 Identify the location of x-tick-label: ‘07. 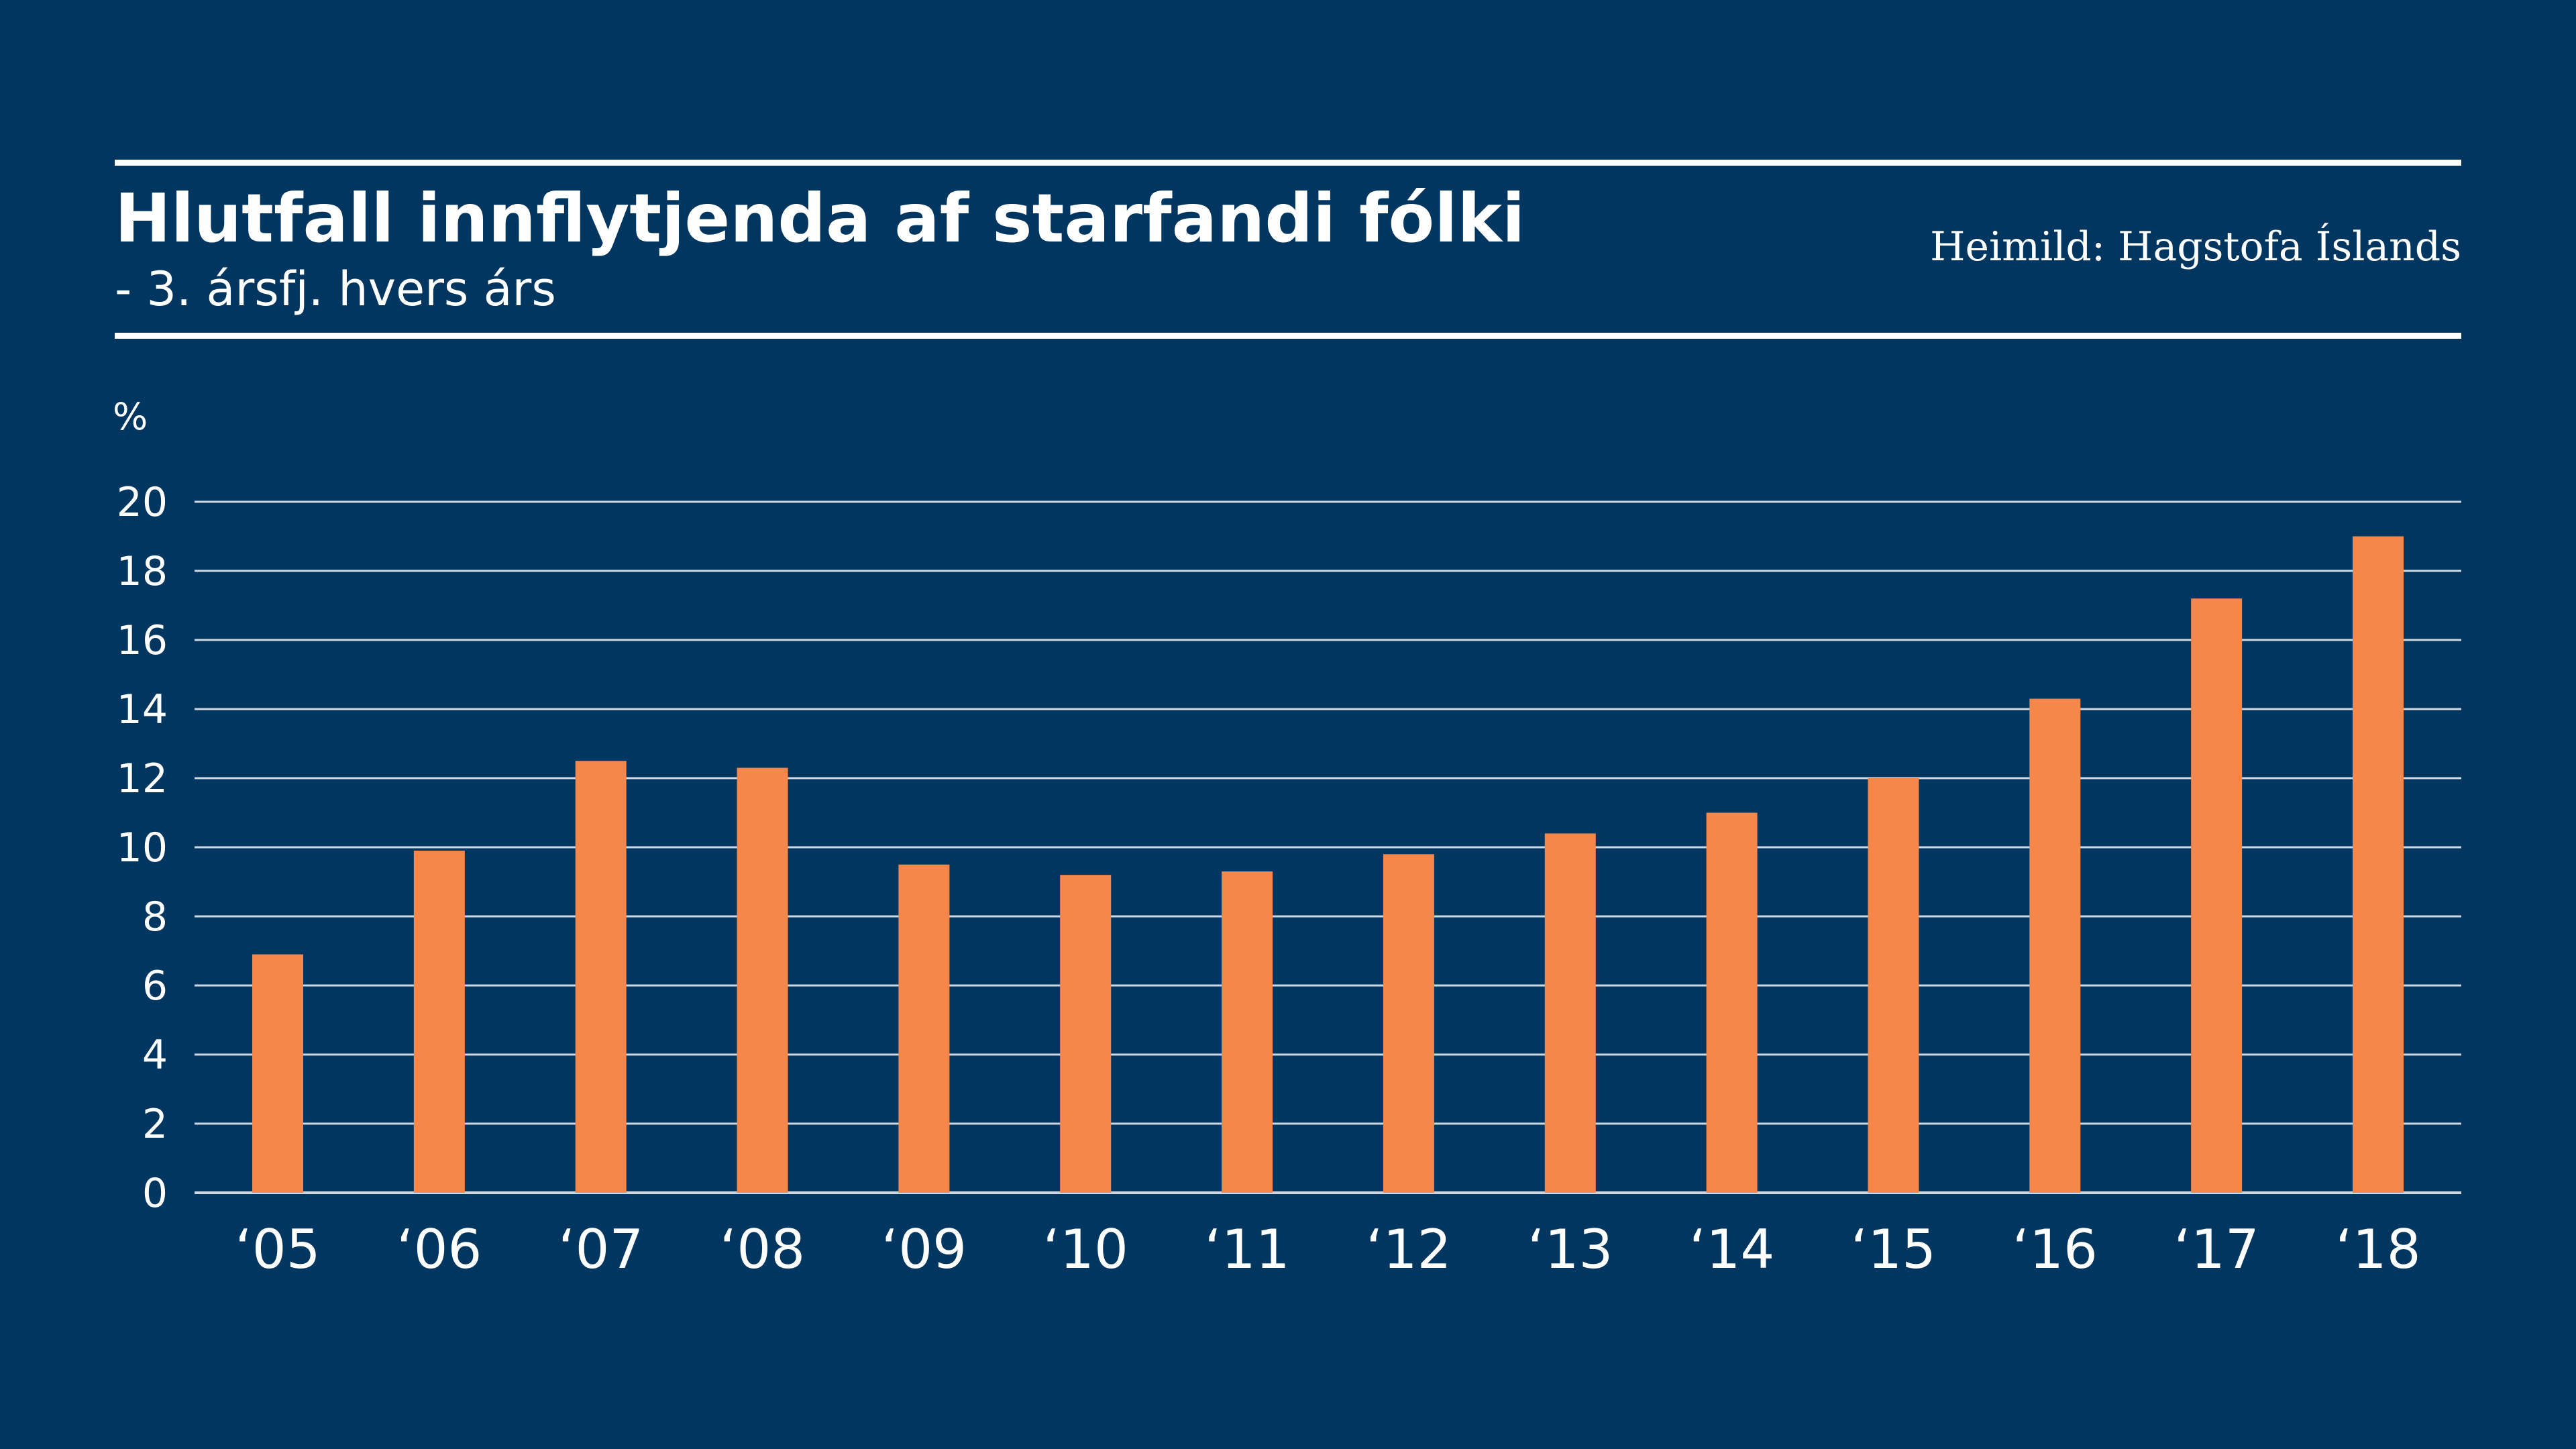
(600, 1249).